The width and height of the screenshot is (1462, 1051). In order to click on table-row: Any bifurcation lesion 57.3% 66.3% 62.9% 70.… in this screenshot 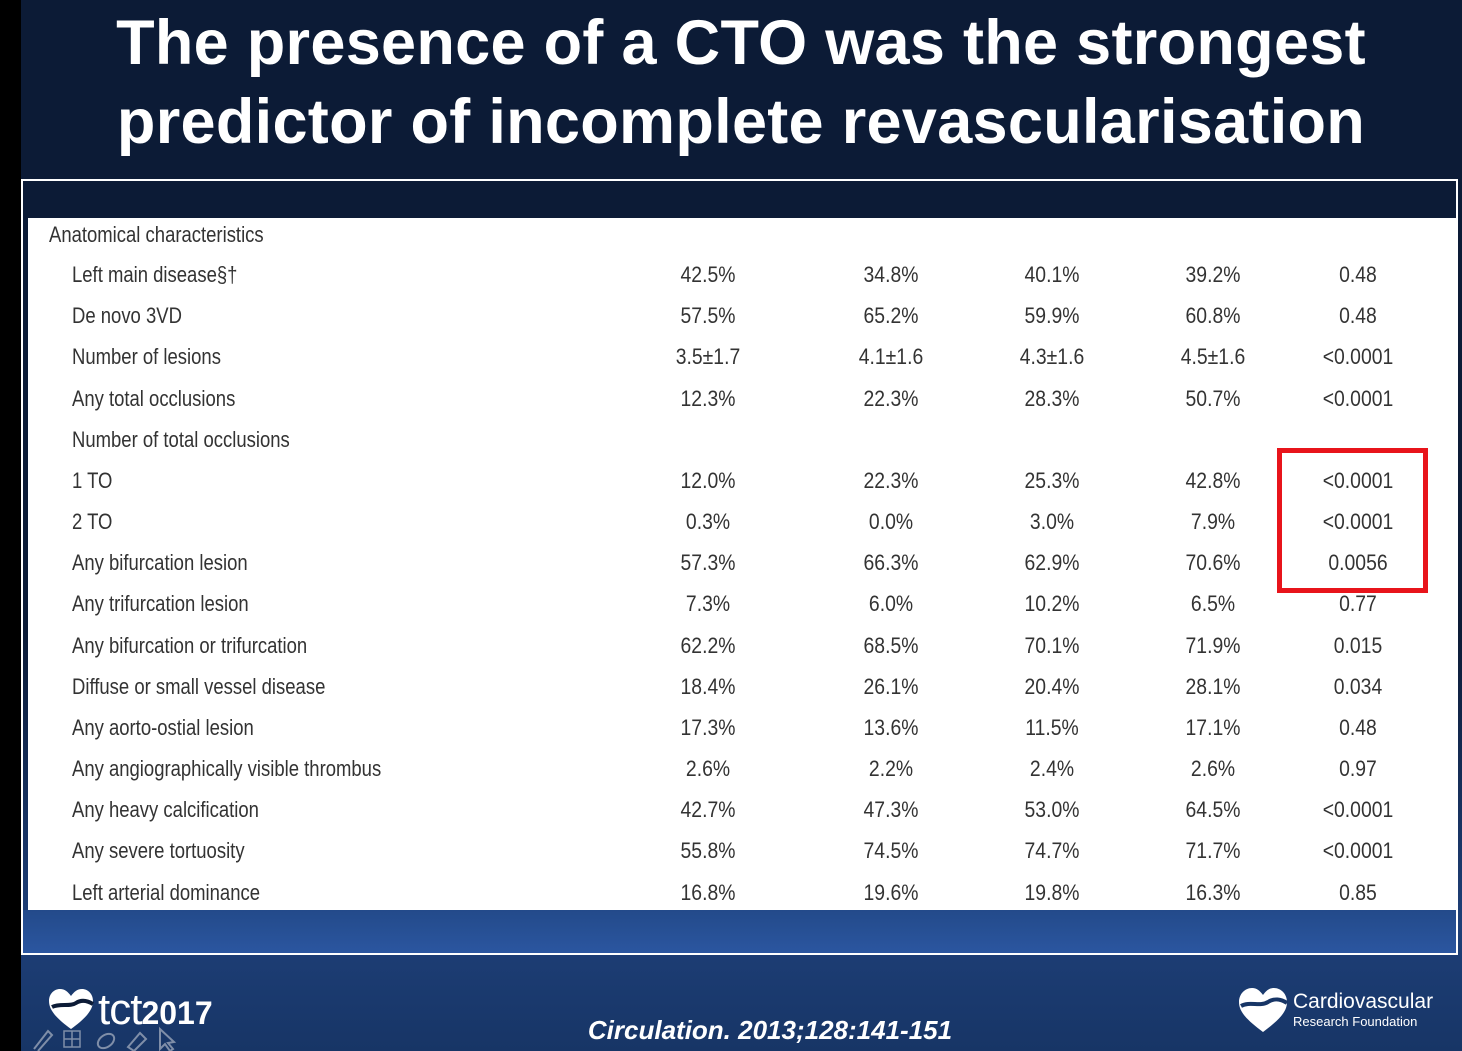, I will do `click(742, 562)`.